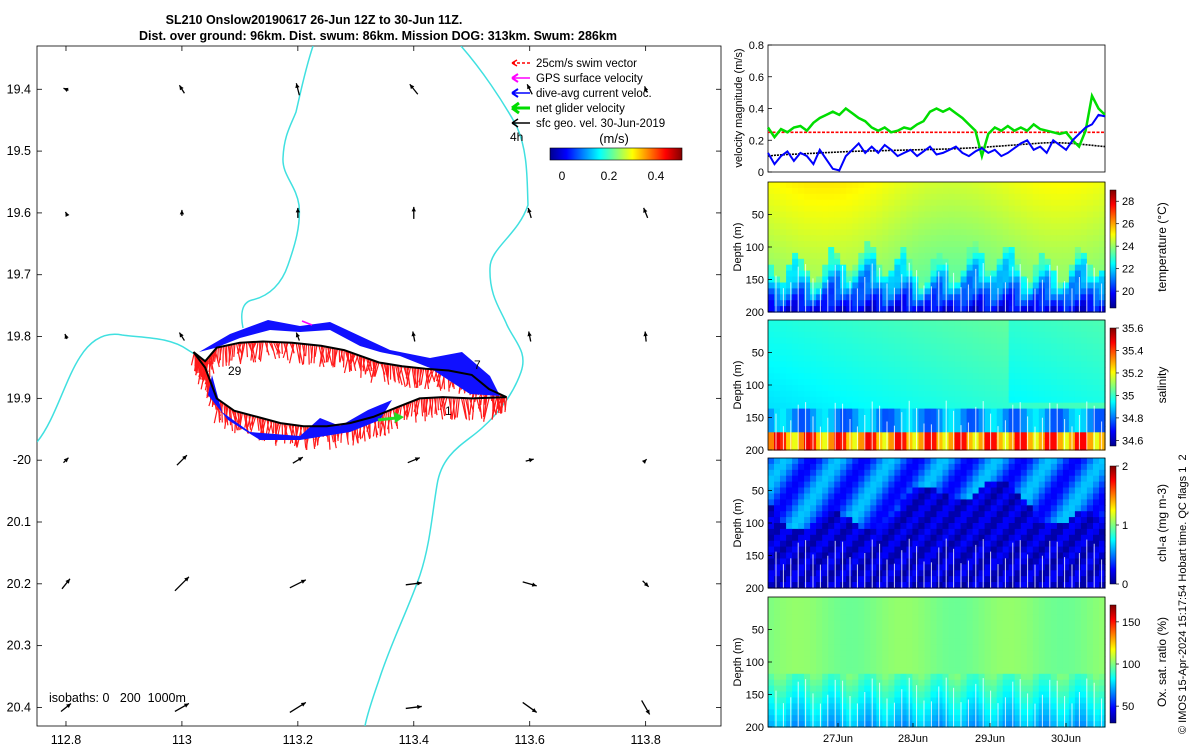  Describe the element at coordinates (738, 247) in the screenshot. I see `section-ylabel: Depth (m)` at that location.